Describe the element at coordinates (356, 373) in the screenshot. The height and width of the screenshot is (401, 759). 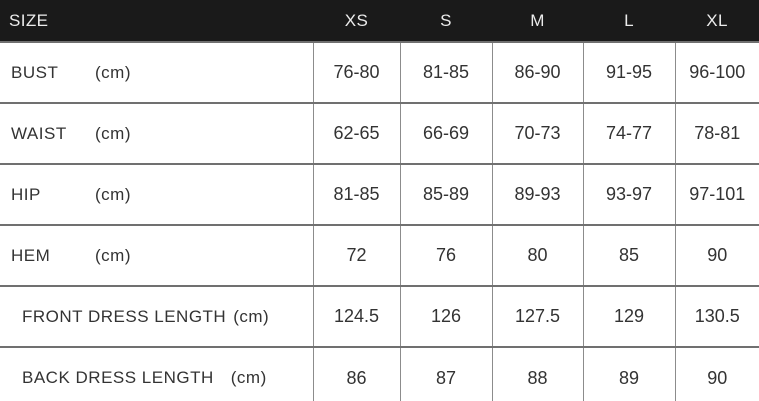
I see `size-value-cell-xs: 86` at that location.